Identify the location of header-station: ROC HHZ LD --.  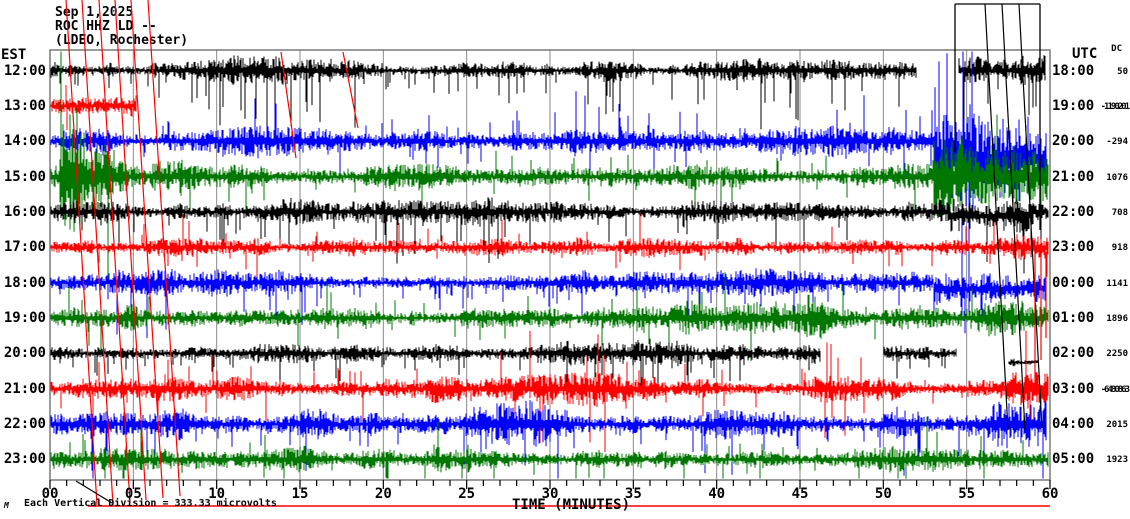
(106, 26).